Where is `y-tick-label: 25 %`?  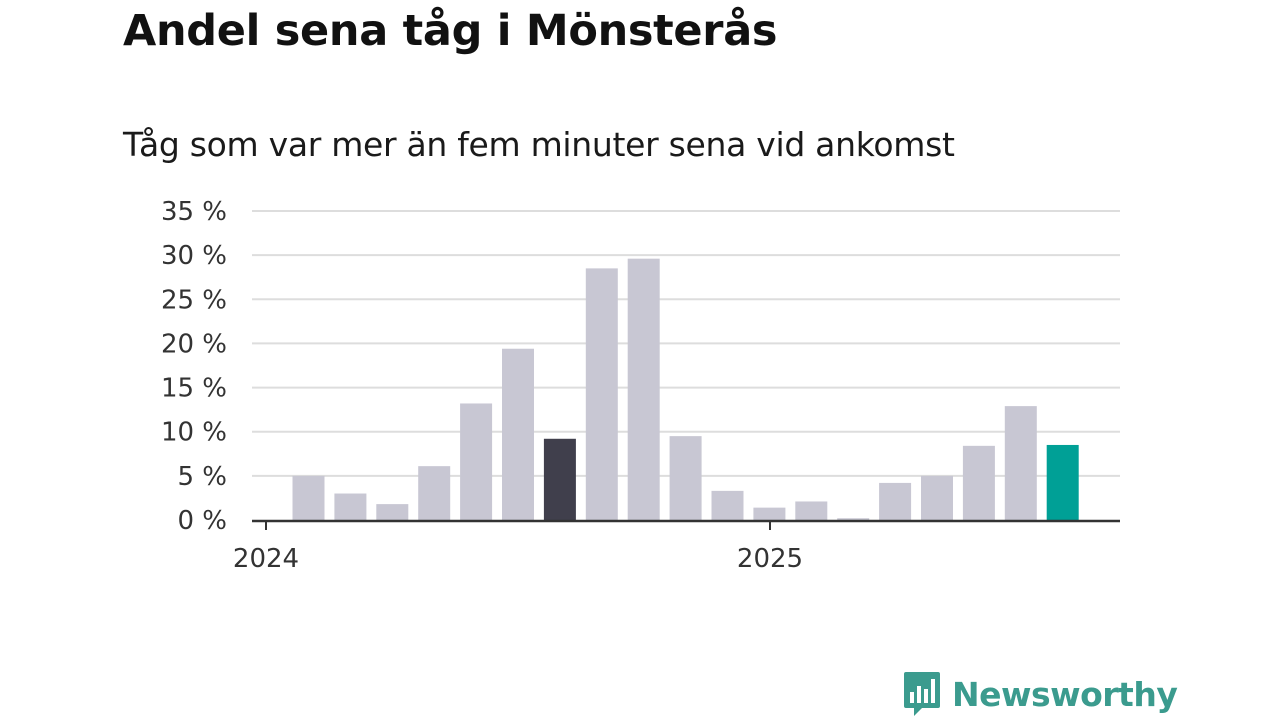
y-tick-label: 25 % is located at coordinates (194, 300).